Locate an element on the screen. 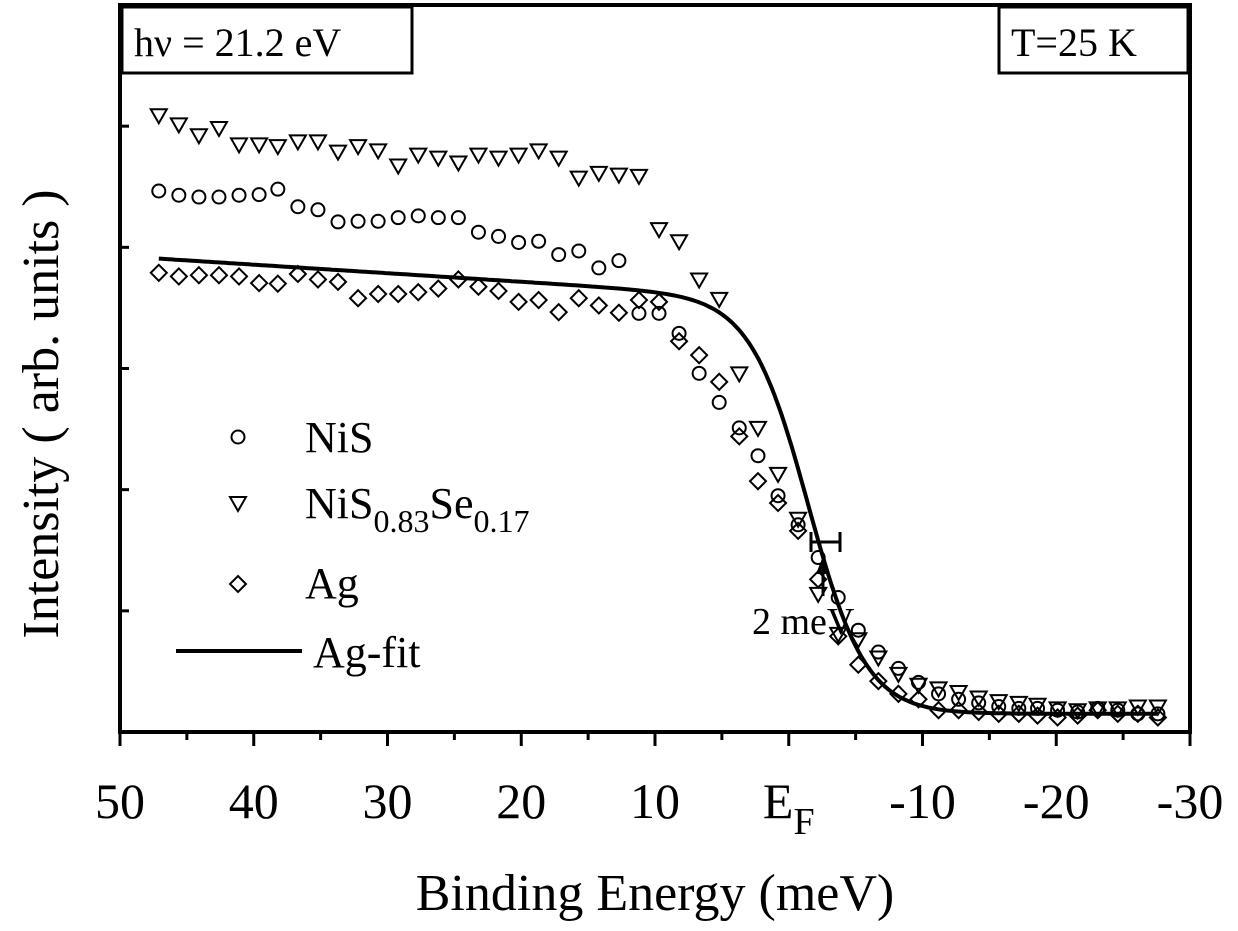 This screenshot has width=1238, height=931. x-tick-label: 10 is located at coordinates (655, 801).